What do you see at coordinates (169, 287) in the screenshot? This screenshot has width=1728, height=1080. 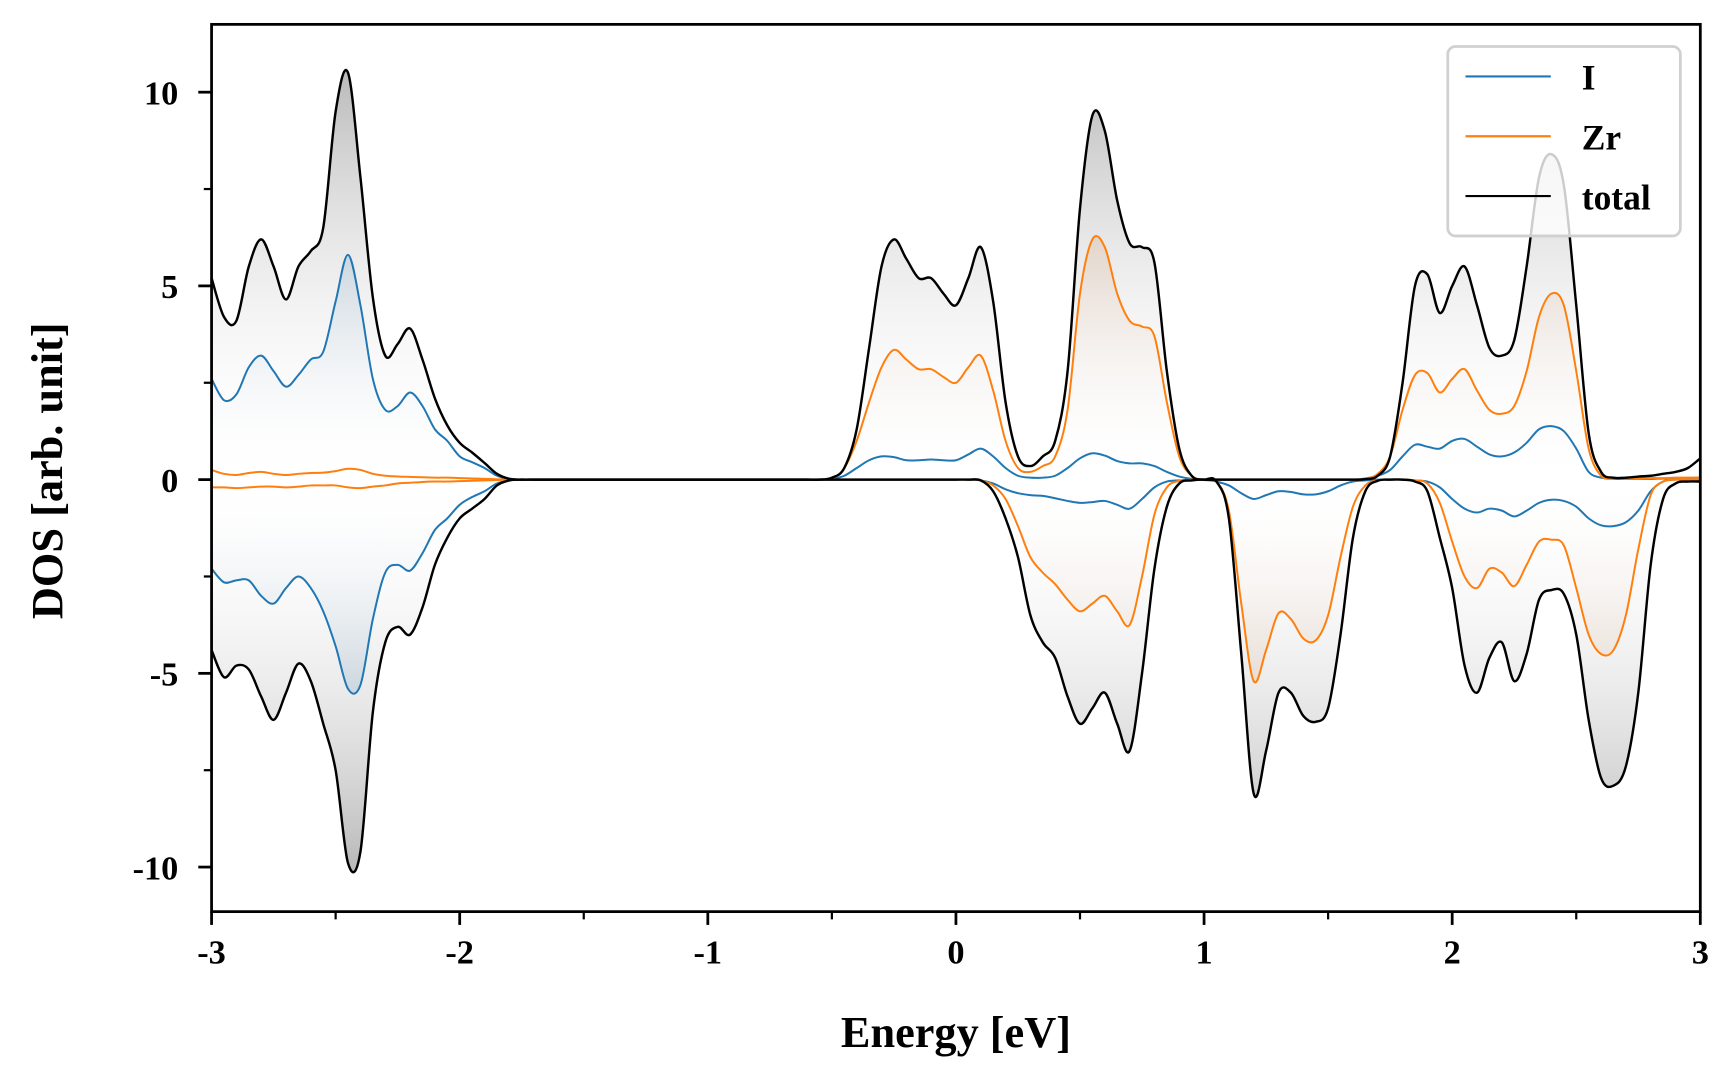 I see `y-tick-label: 5` at bounding box center [169, 287].